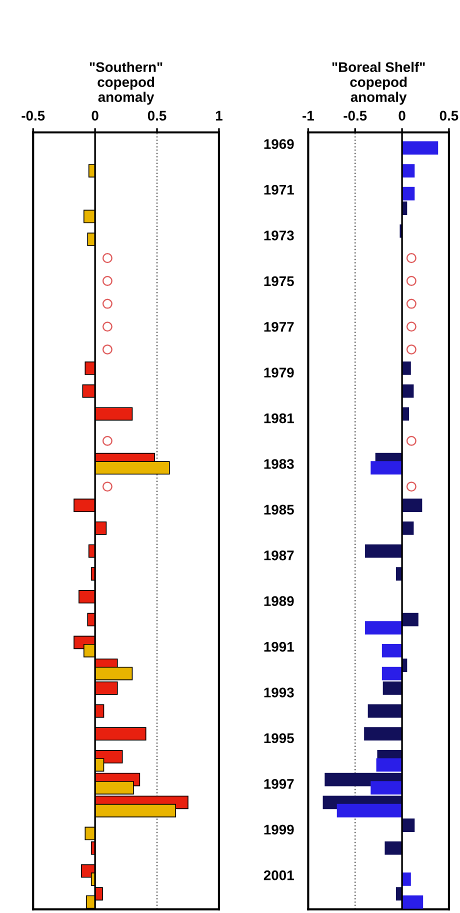 This screenshot has height=913, width=460. I want to click on y-tick-label: 1975, so click(279, 281).